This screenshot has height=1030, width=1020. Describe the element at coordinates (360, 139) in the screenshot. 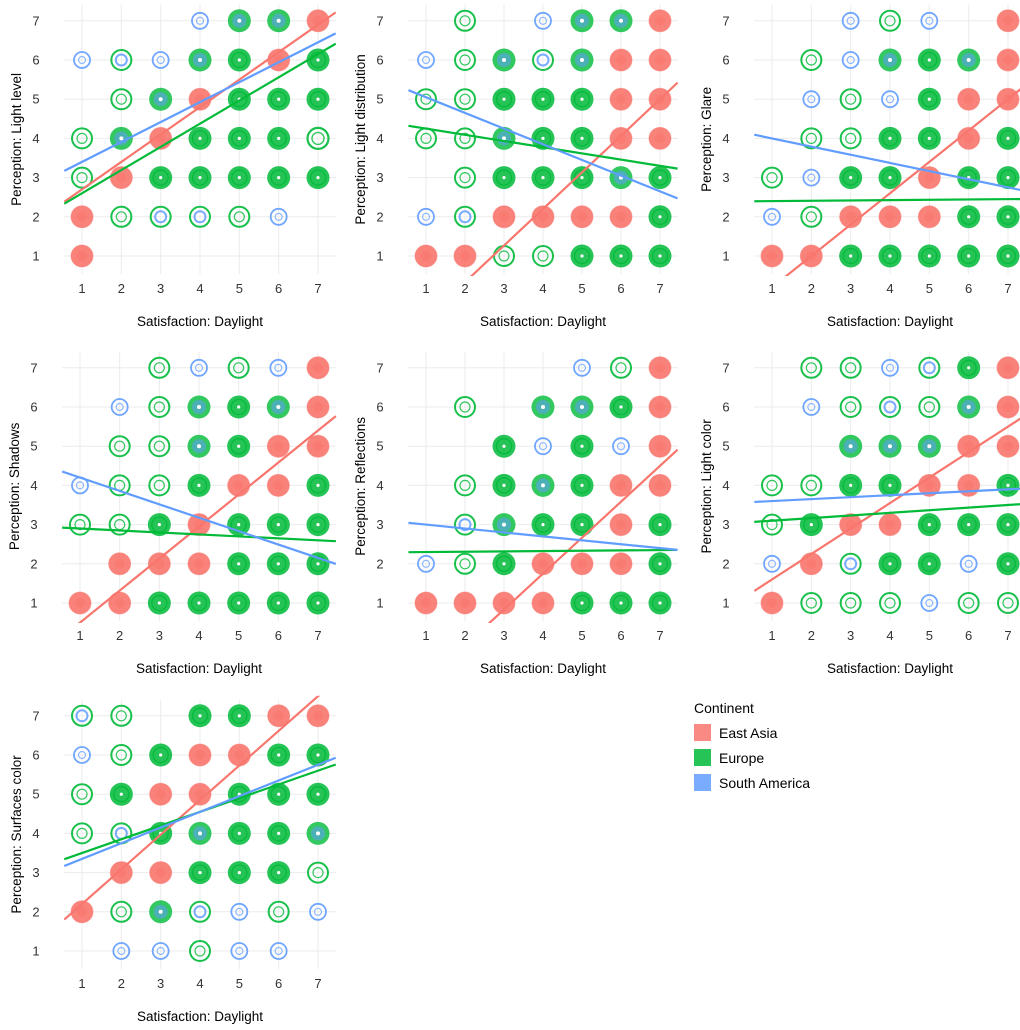

I see `y-axis-title: Perception: Light distribution` at that location.